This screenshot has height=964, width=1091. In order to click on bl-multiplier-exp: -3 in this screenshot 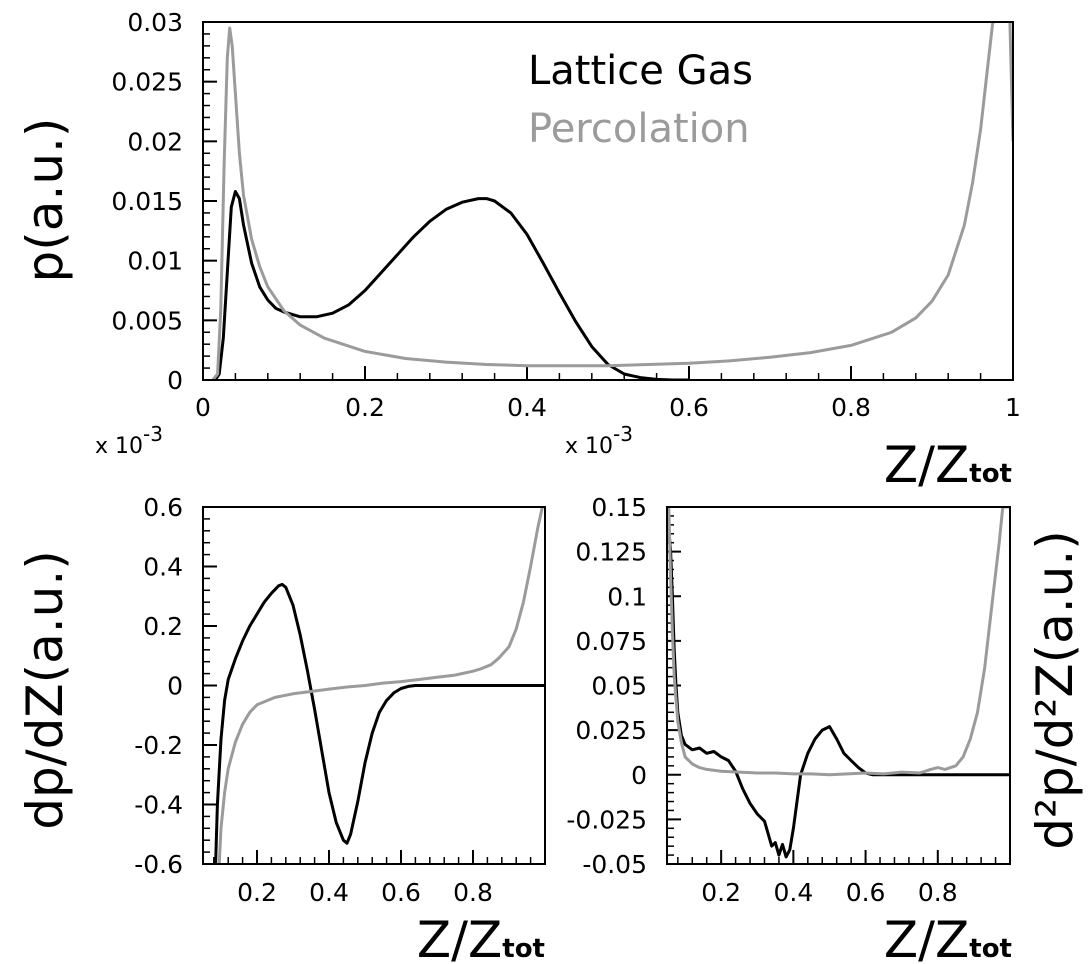, I will do `click(153, 434)`.